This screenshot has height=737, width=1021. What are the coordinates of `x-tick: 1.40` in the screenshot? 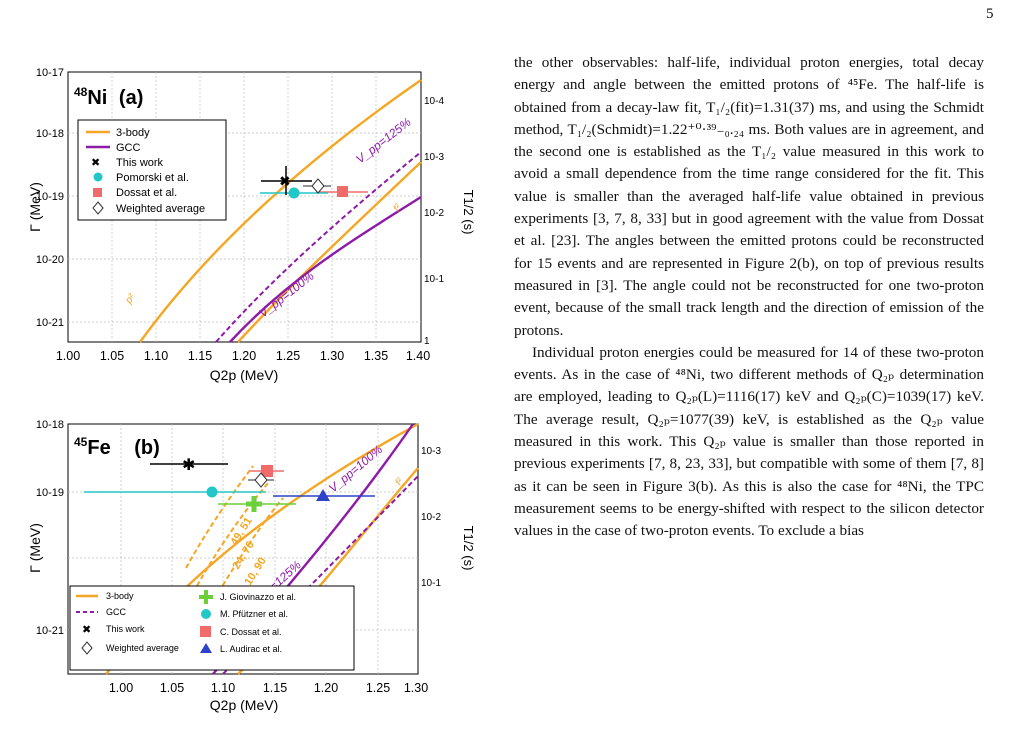 It's located at (418, 356).